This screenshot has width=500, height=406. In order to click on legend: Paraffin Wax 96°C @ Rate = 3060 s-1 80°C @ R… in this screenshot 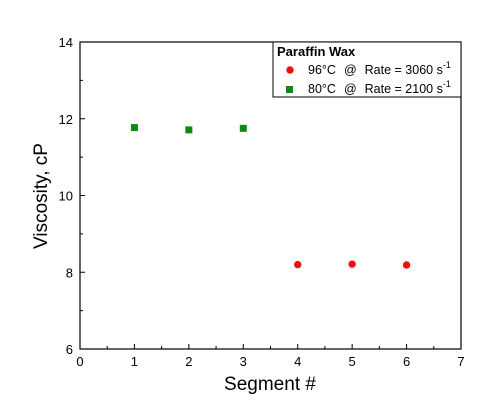, I will do `click(367, 69)`.